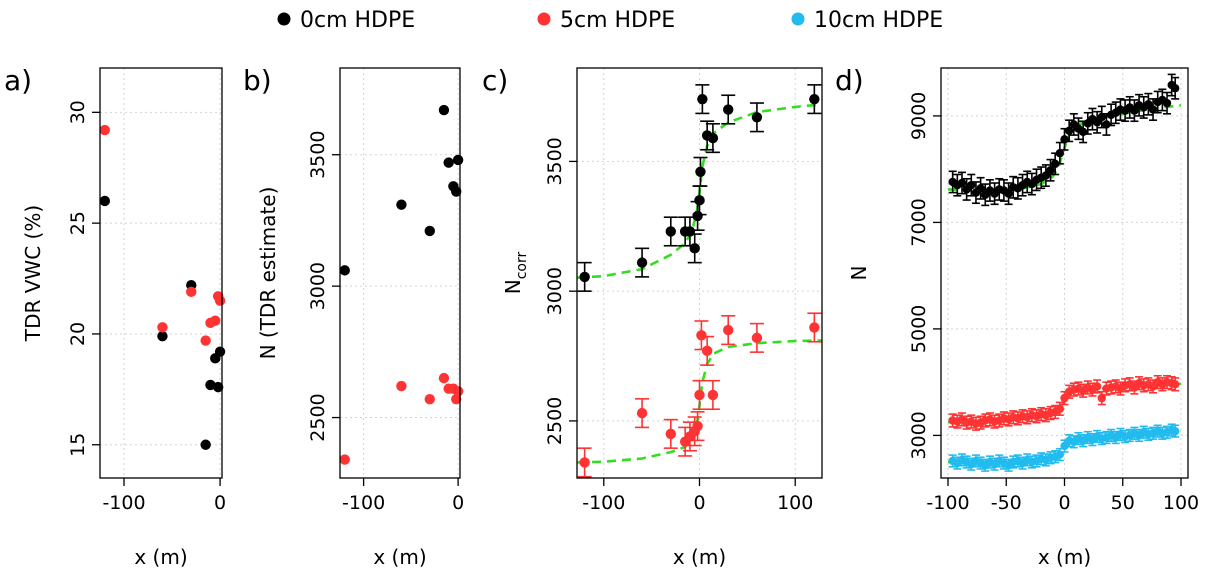 The width and height of the screenshot is (1212, 583). I want to click on y-tick-label: 7000, so click(919, 222).